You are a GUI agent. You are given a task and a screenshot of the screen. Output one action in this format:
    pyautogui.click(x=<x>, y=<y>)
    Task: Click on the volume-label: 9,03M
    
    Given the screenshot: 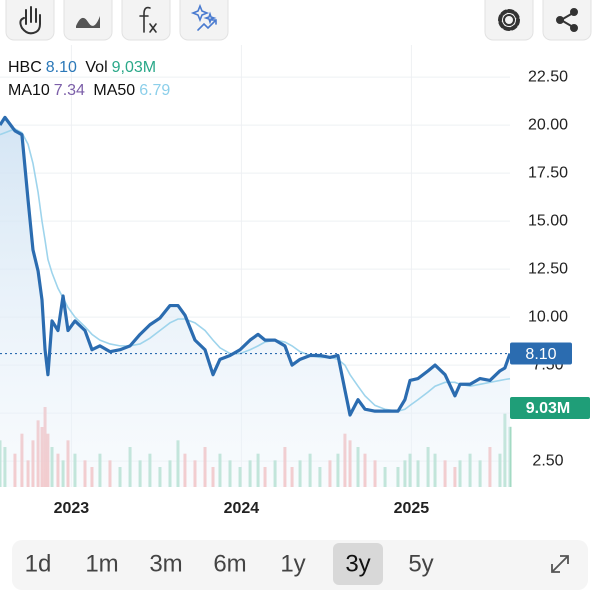 What is the action you would take?
    pyautogui.click(x=134, y=67)
    